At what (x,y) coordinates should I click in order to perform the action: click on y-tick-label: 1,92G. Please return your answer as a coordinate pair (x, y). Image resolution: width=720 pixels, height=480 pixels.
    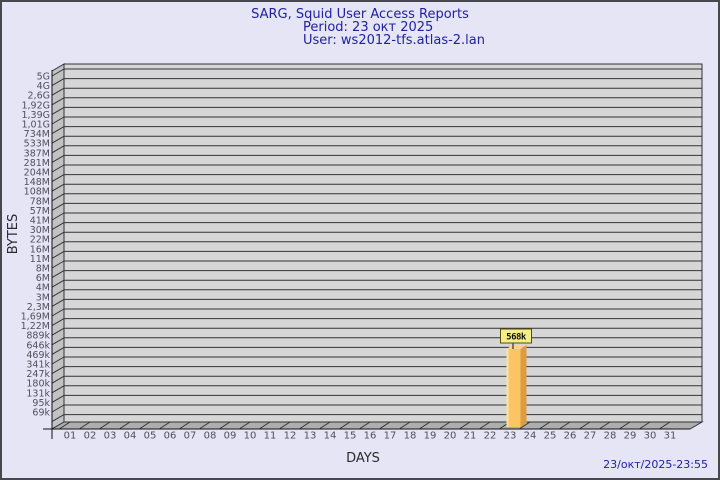
    Looking at the image, I should click on (35, 105).